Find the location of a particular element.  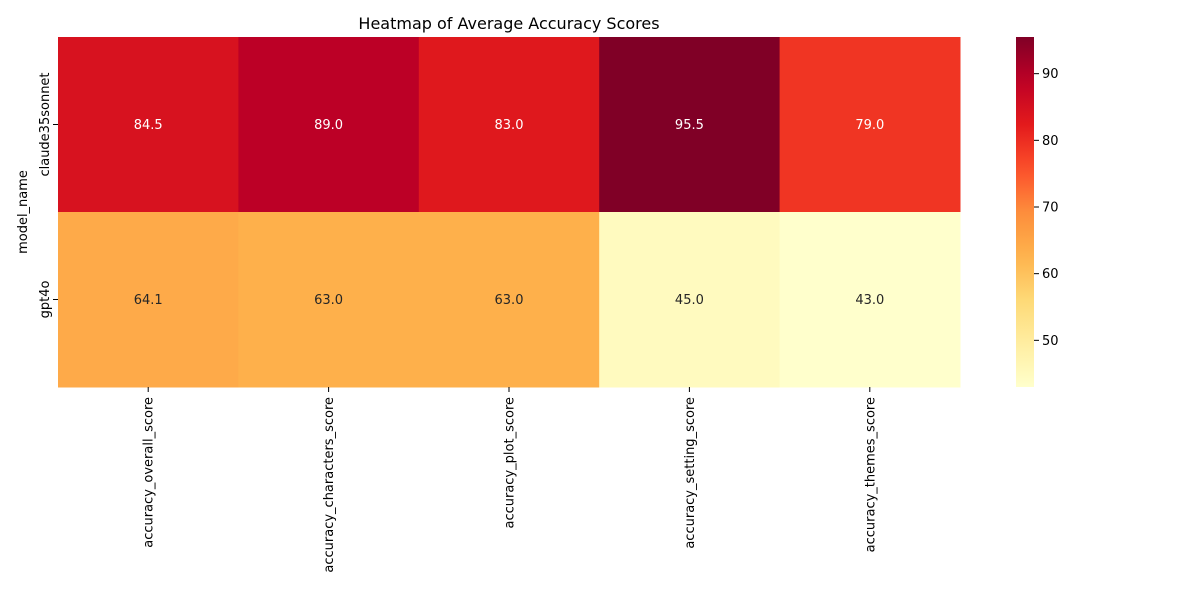

colorbar-gradient is located at coordinates (1025, 212).